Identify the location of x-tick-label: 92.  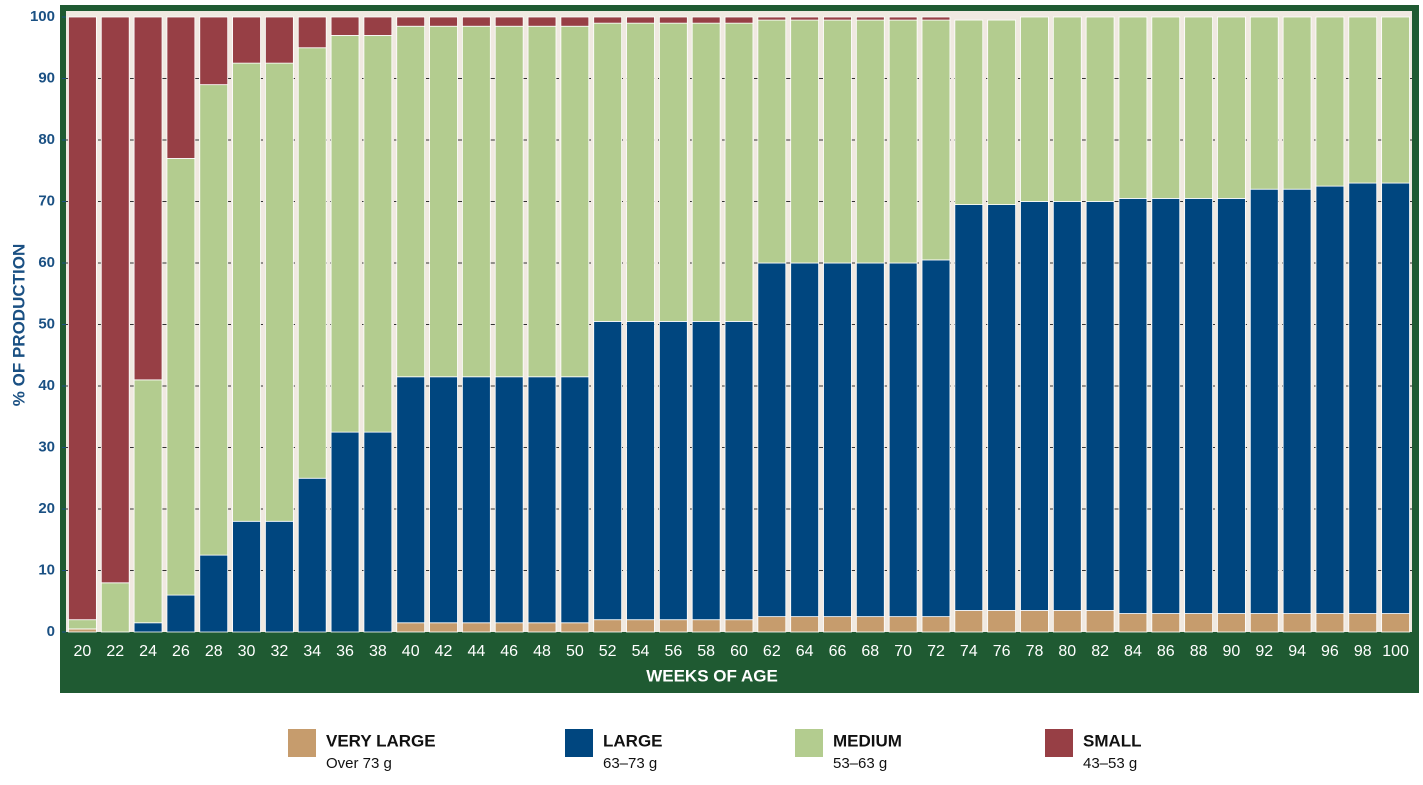
(1264, 651).